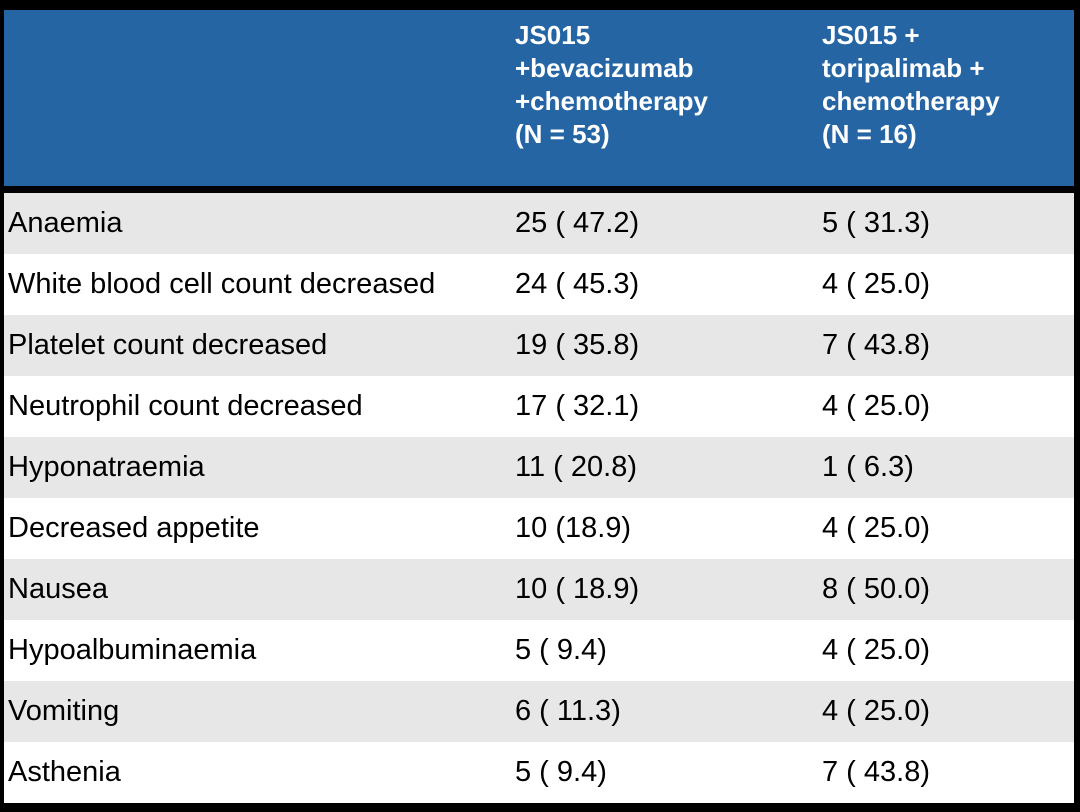 This screenshot has height=812, width=1080. I want to click on cell-term: White blood cell count decreased, so click(222, 284).